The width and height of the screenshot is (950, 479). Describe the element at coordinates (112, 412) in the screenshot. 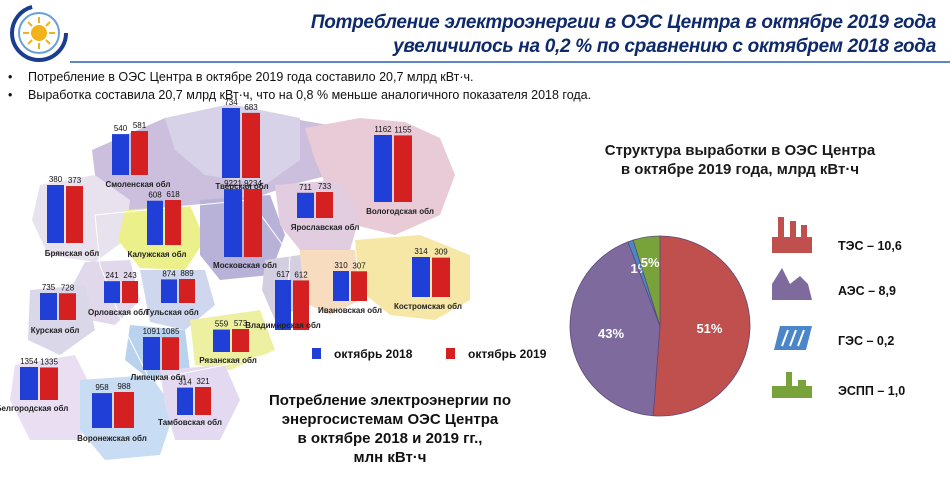

I see `region-воронежская-обл: 958 988 Воронежская обл` at that location.